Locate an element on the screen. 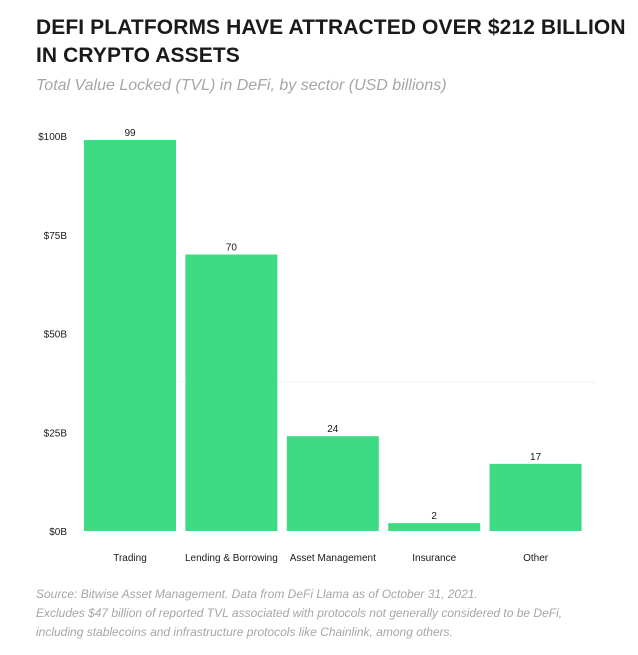 This screenshot has width=638, height=655. x-category-label: Other is located at coordinates (536, 558).